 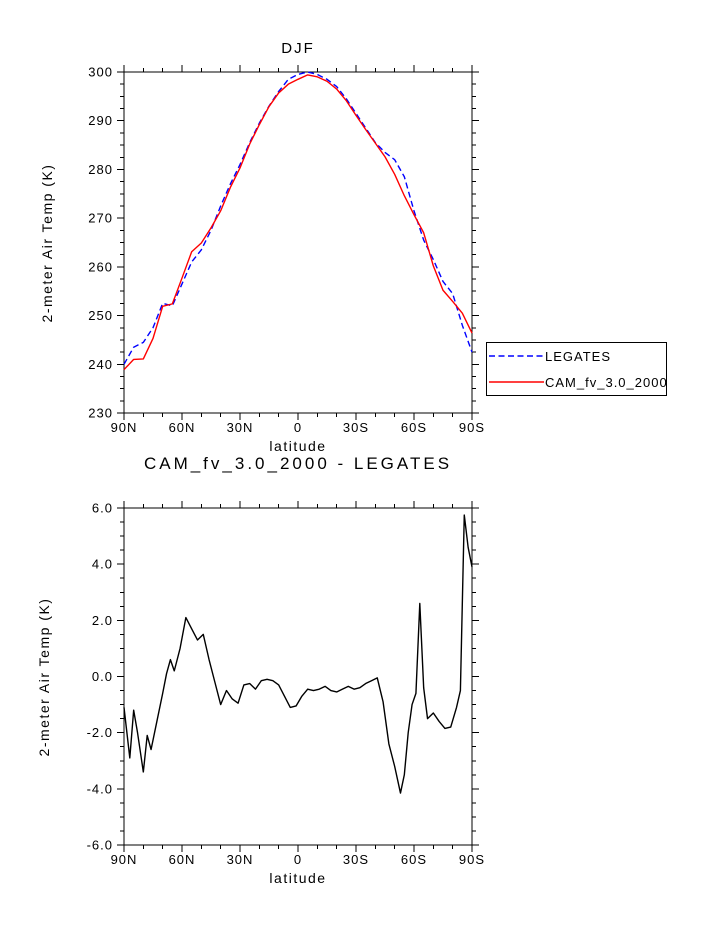 What do you see at coordinates (606, 382) in the screenshot?
I see `legend-label-cam: CAM_fv_3.0_2000` at bounding box center [606, 382].